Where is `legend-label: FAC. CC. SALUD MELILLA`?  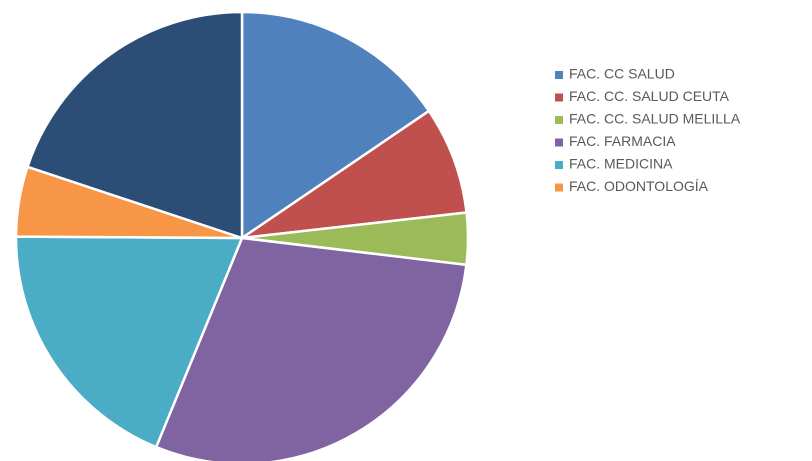
legend-label: FAC. CC. SALUD MELILLA is located at coordinates (655, 119).